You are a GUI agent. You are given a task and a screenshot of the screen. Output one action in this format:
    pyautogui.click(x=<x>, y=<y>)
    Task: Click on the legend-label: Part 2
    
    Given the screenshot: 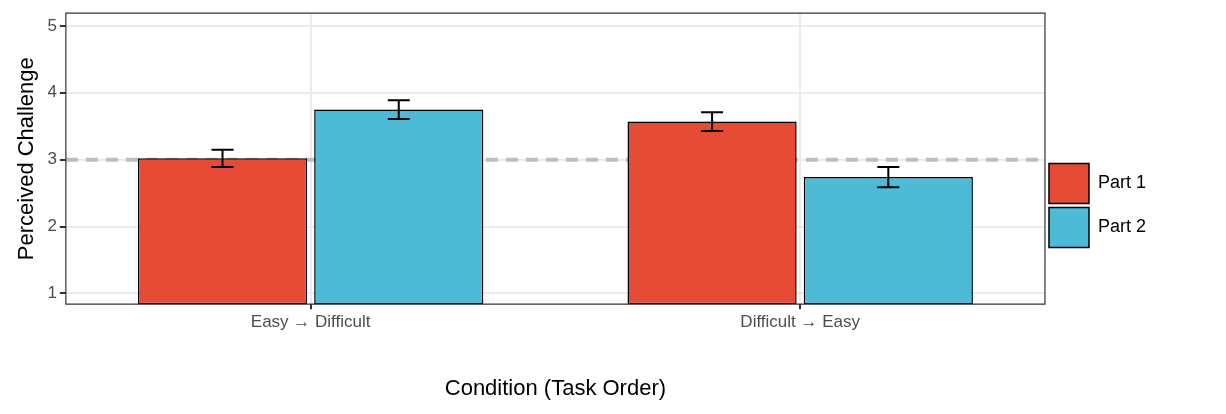 What is the action you would take?
    pyautogui.click(x=1122, y=226)
    